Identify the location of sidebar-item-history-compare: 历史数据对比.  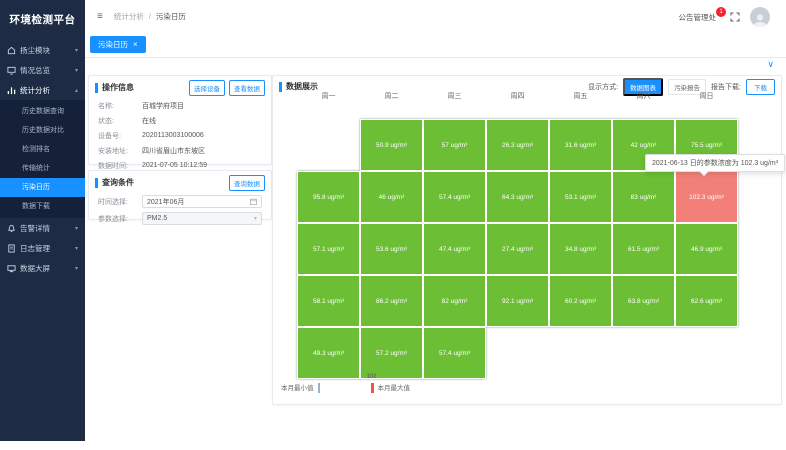
(43, 130).